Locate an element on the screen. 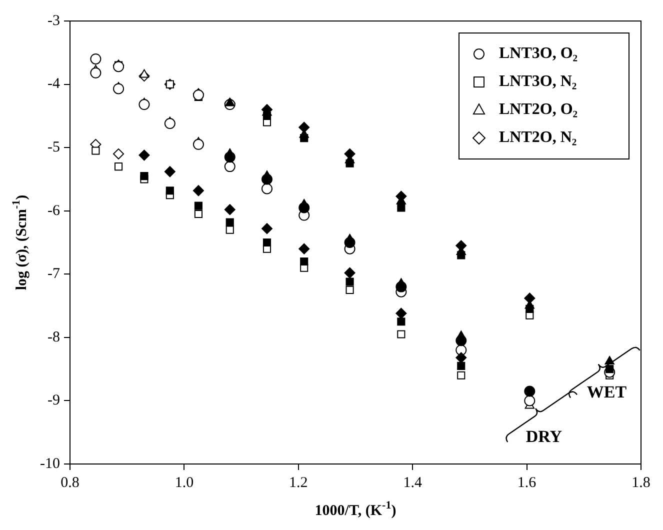 The image size is (663, 530). legend-label: LNT2O, N₂ is located at coordinates (538, 137).